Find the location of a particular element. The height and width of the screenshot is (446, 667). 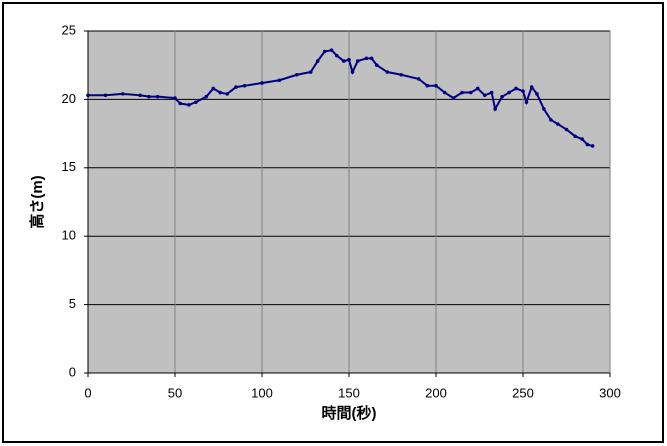

y-tick-label: 25 is located at coordinates (69, 29).